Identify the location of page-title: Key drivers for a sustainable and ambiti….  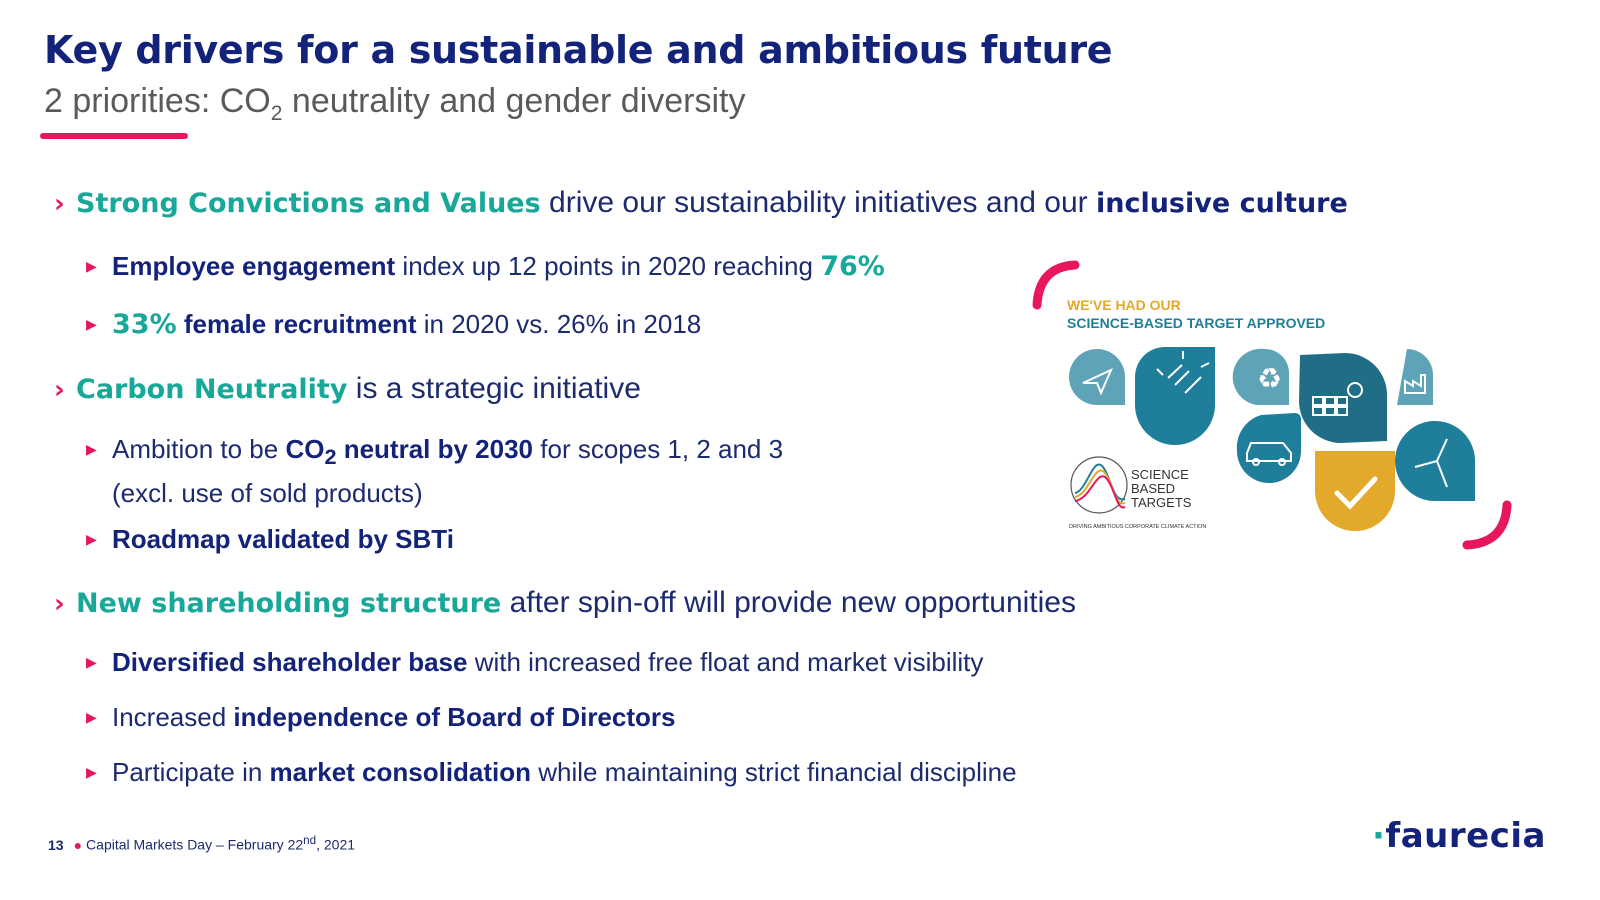
(578, 50).